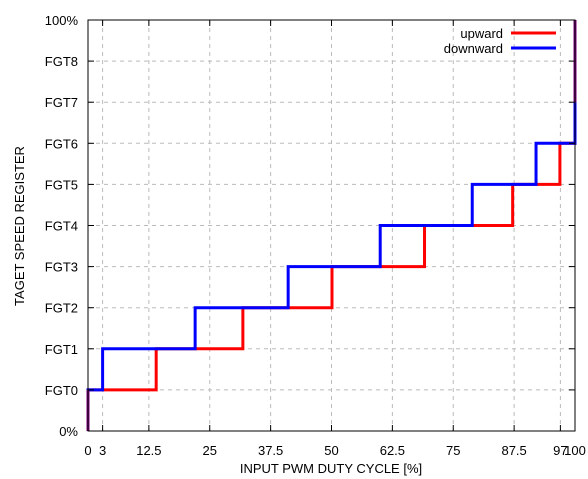  Describe the element at coordinates (61, 308) in the screenshot. I see `y-tick-label: FGT2` at that location.